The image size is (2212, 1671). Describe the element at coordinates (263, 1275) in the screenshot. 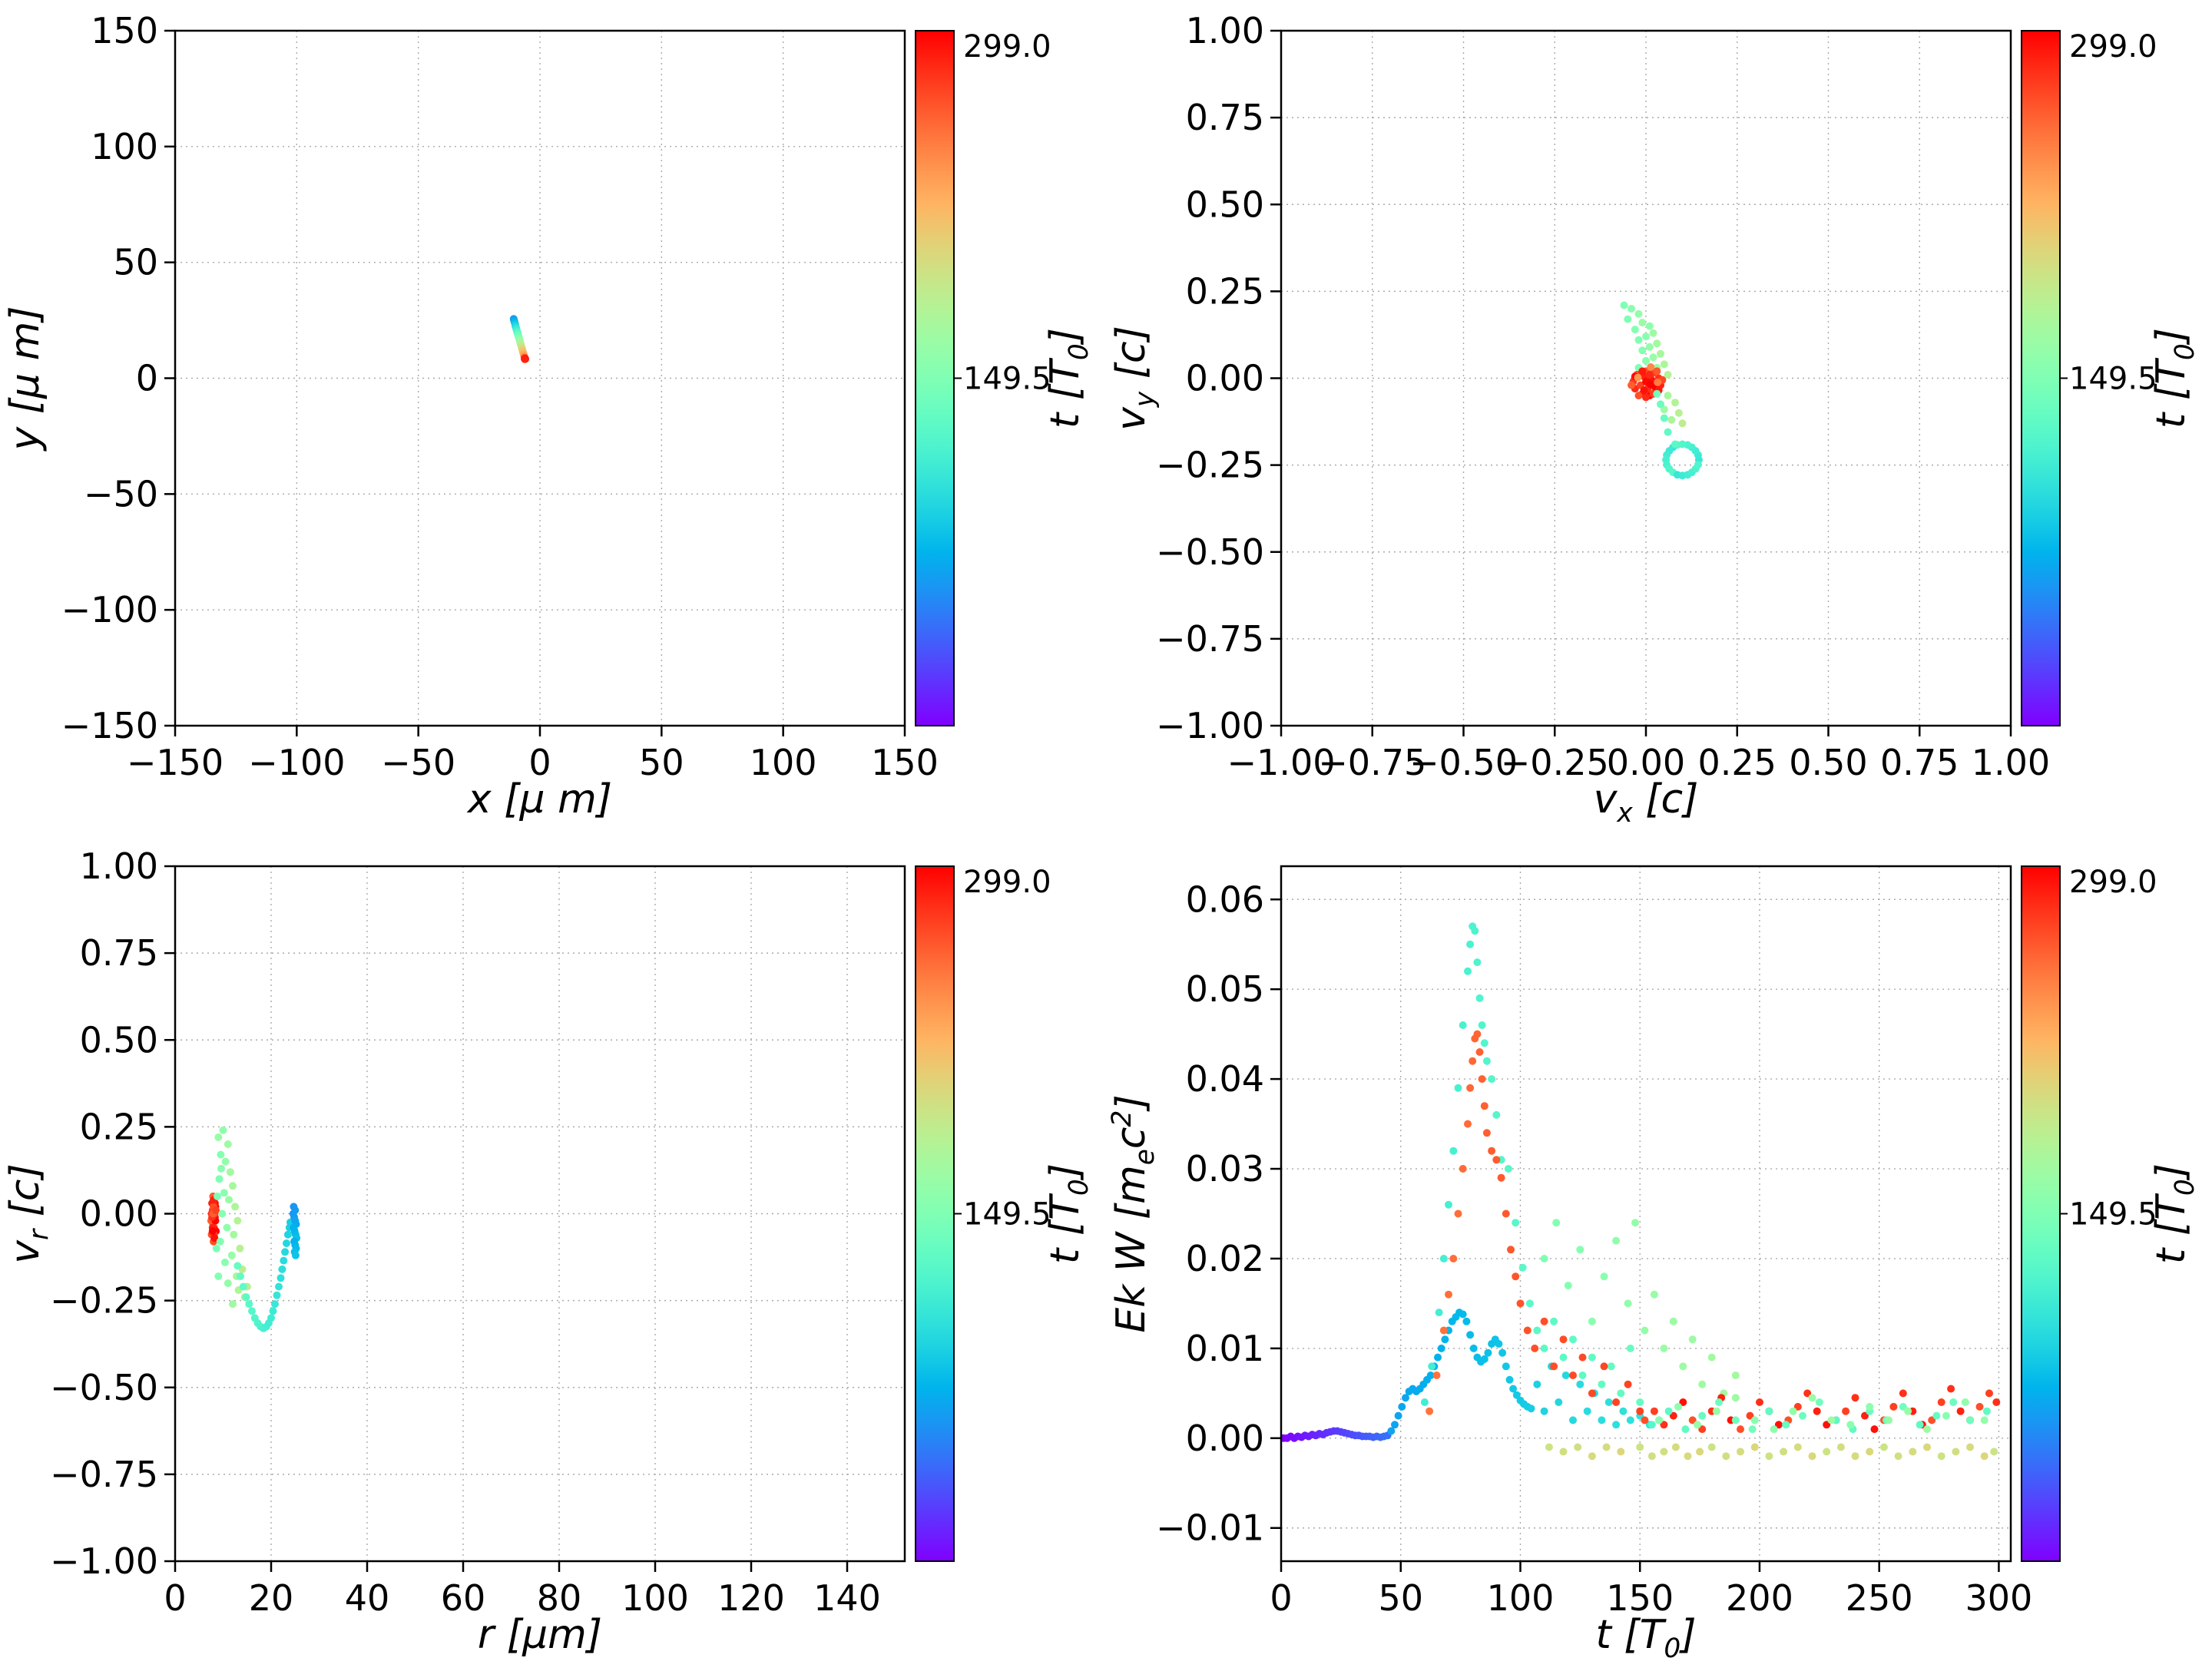

I see `series-inward-curve` at that location.